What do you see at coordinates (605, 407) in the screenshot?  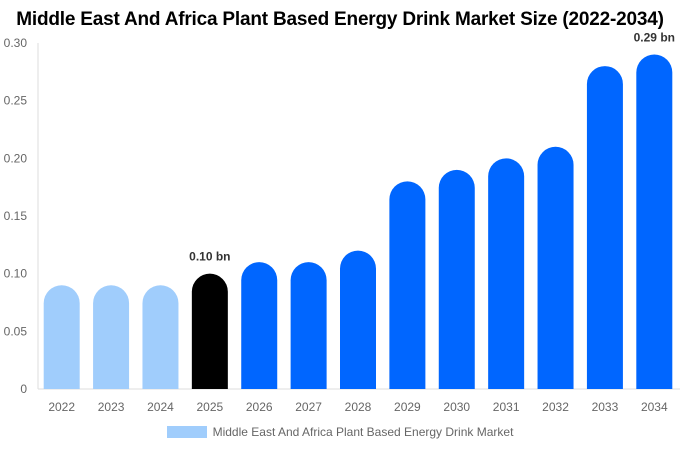 I see `x-tick-label: 2033` at bounding box center [605, 407].